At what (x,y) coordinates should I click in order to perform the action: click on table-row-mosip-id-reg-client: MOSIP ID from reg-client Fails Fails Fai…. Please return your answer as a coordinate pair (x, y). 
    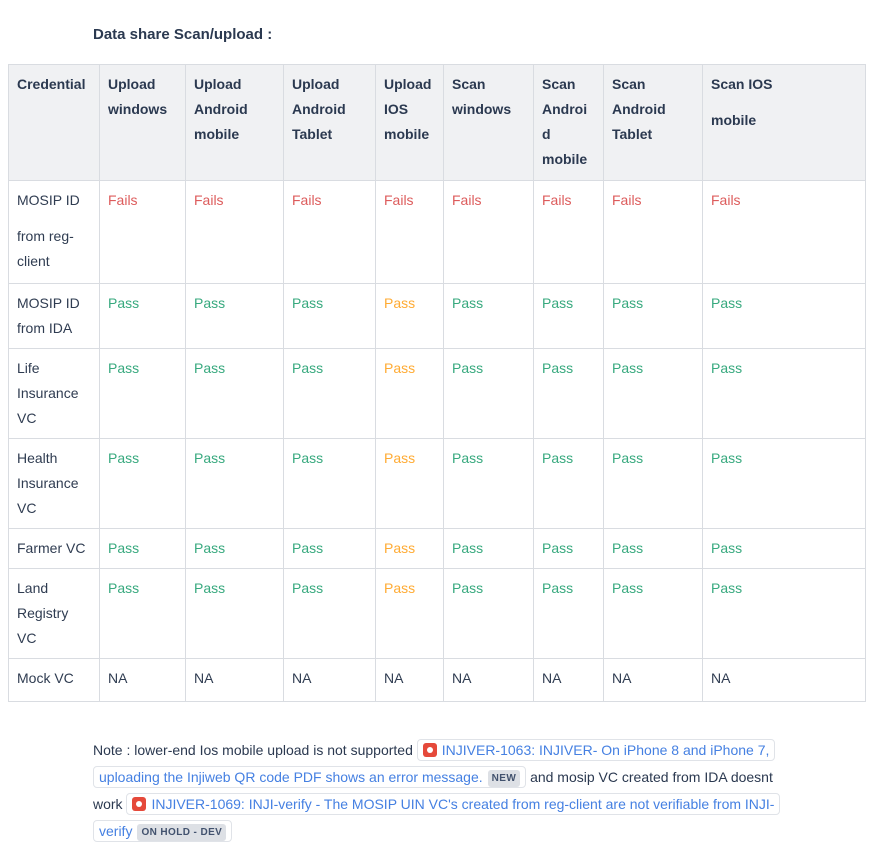
    Looking at the image, I should click on (437, 232).